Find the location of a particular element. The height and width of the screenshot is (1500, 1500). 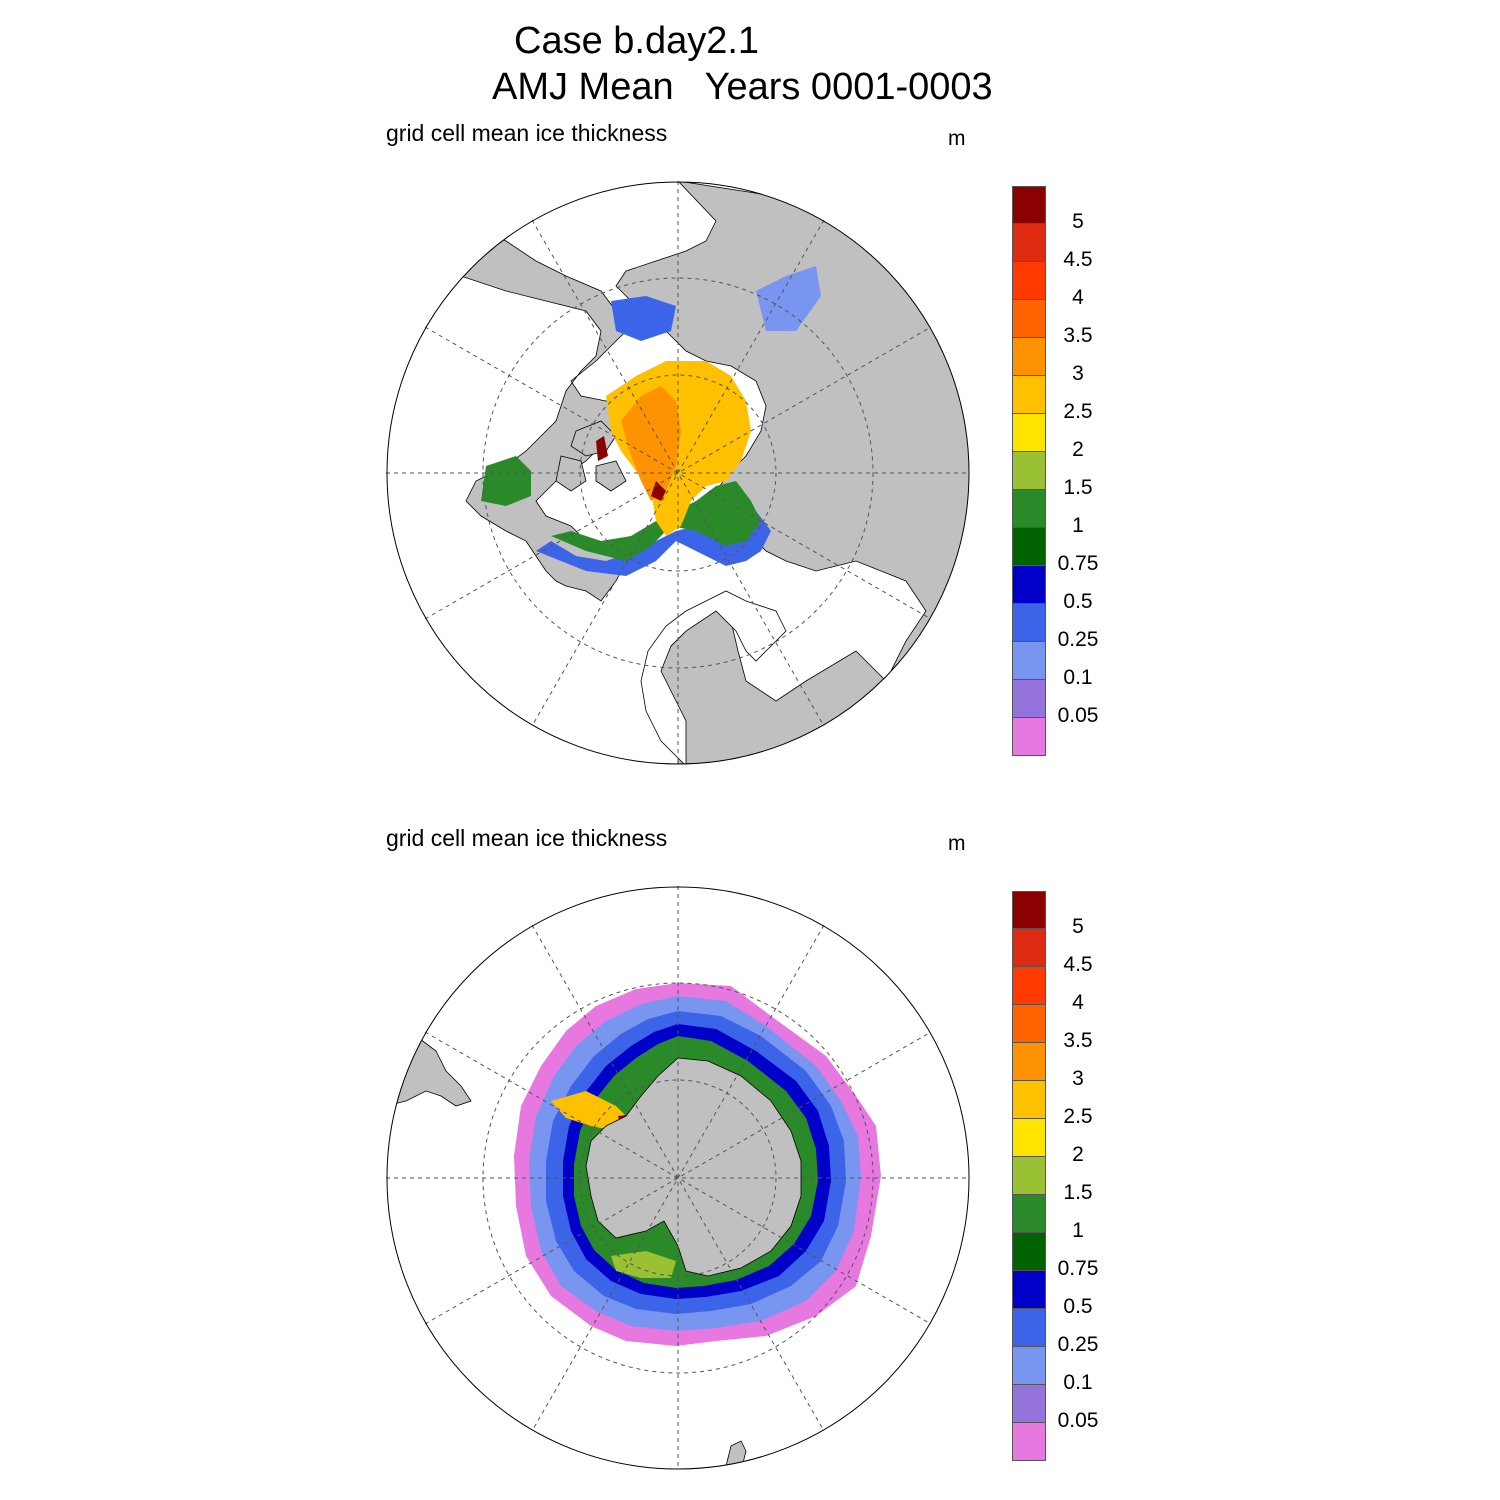

arctic-colorbar-tick-label: 2.5 is located at coordinates (1078, 411).